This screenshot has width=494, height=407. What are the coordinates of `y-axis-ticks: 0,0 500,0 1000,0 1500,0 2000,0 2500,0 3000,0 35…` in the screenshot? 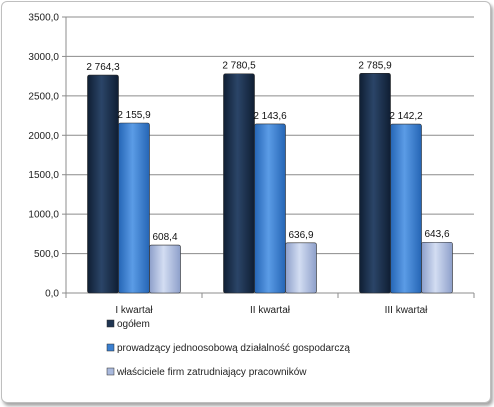 It's located at (47, 156).